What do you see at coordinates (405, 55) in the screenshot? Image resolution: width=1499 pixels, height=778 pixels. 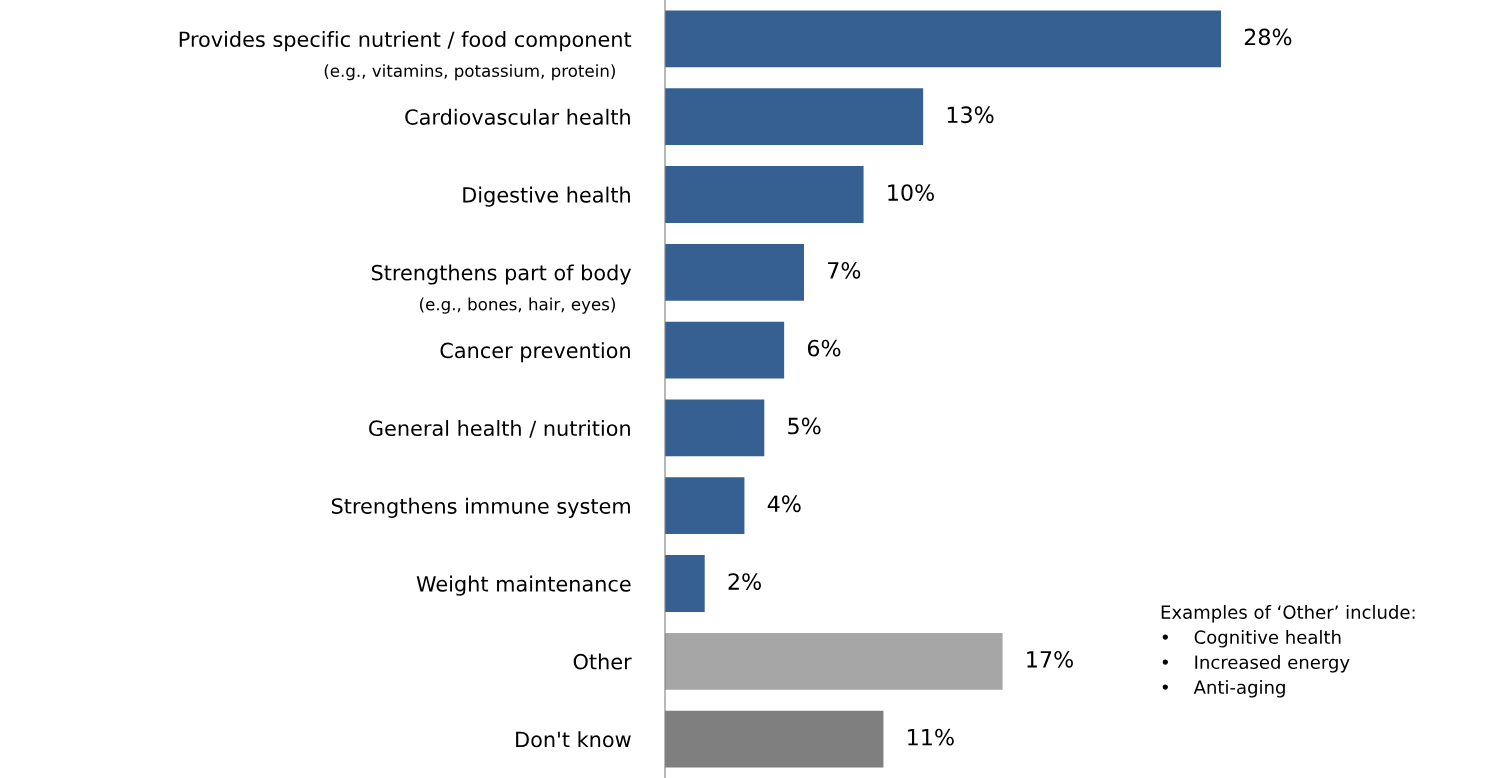 I see `category-label: Provides specific nutrient / food component (e.g., vitamins, potassium, protein)` at bounding box center [405, 55].